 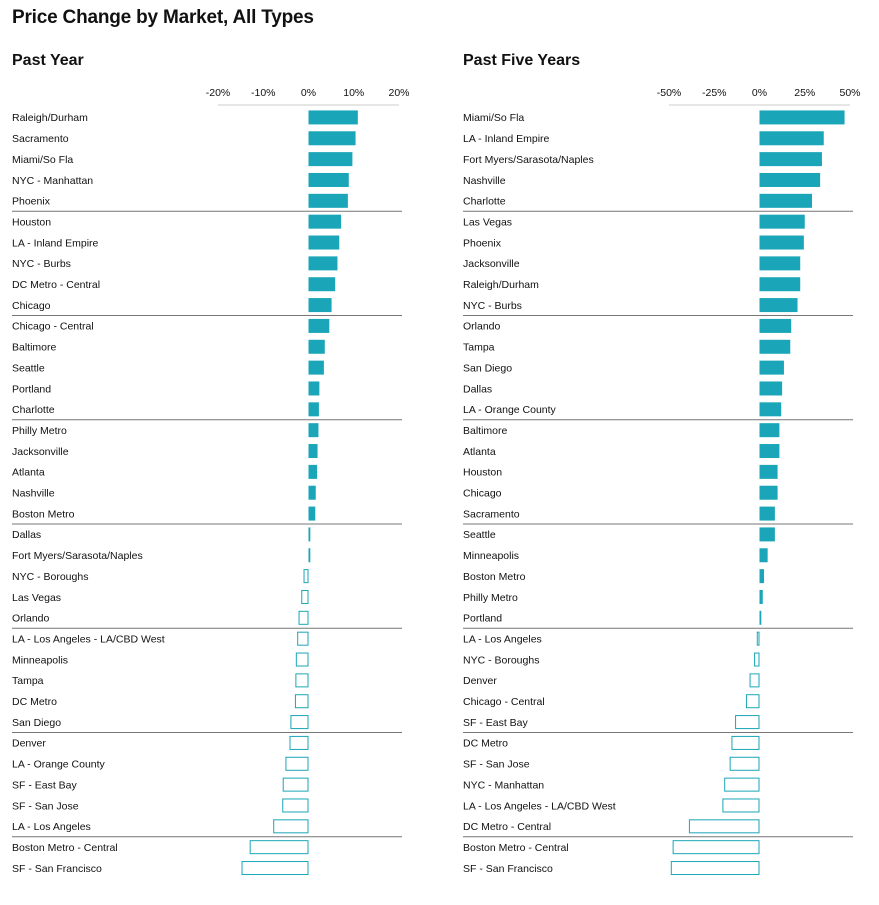 I want to click on category-label: LA - Los Angeles - LA/CBD West, so click(x=539, y=806).